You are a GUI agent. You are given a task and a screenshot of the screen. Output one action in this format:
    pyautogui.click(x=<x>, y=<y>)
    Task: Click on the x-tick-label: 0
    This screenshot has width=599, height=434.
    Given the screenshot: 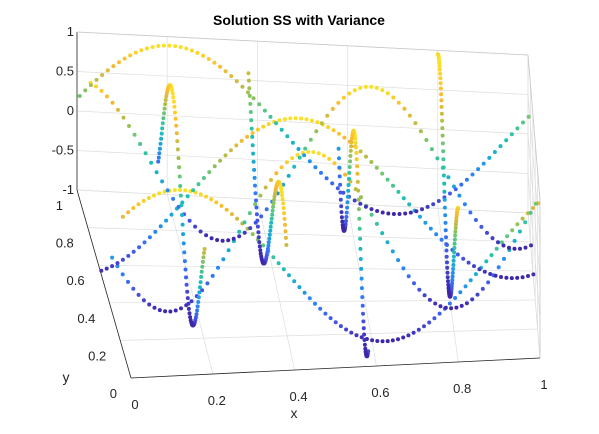 What is the action you would take?
    pyautogui.click(x=134, y=404)
    